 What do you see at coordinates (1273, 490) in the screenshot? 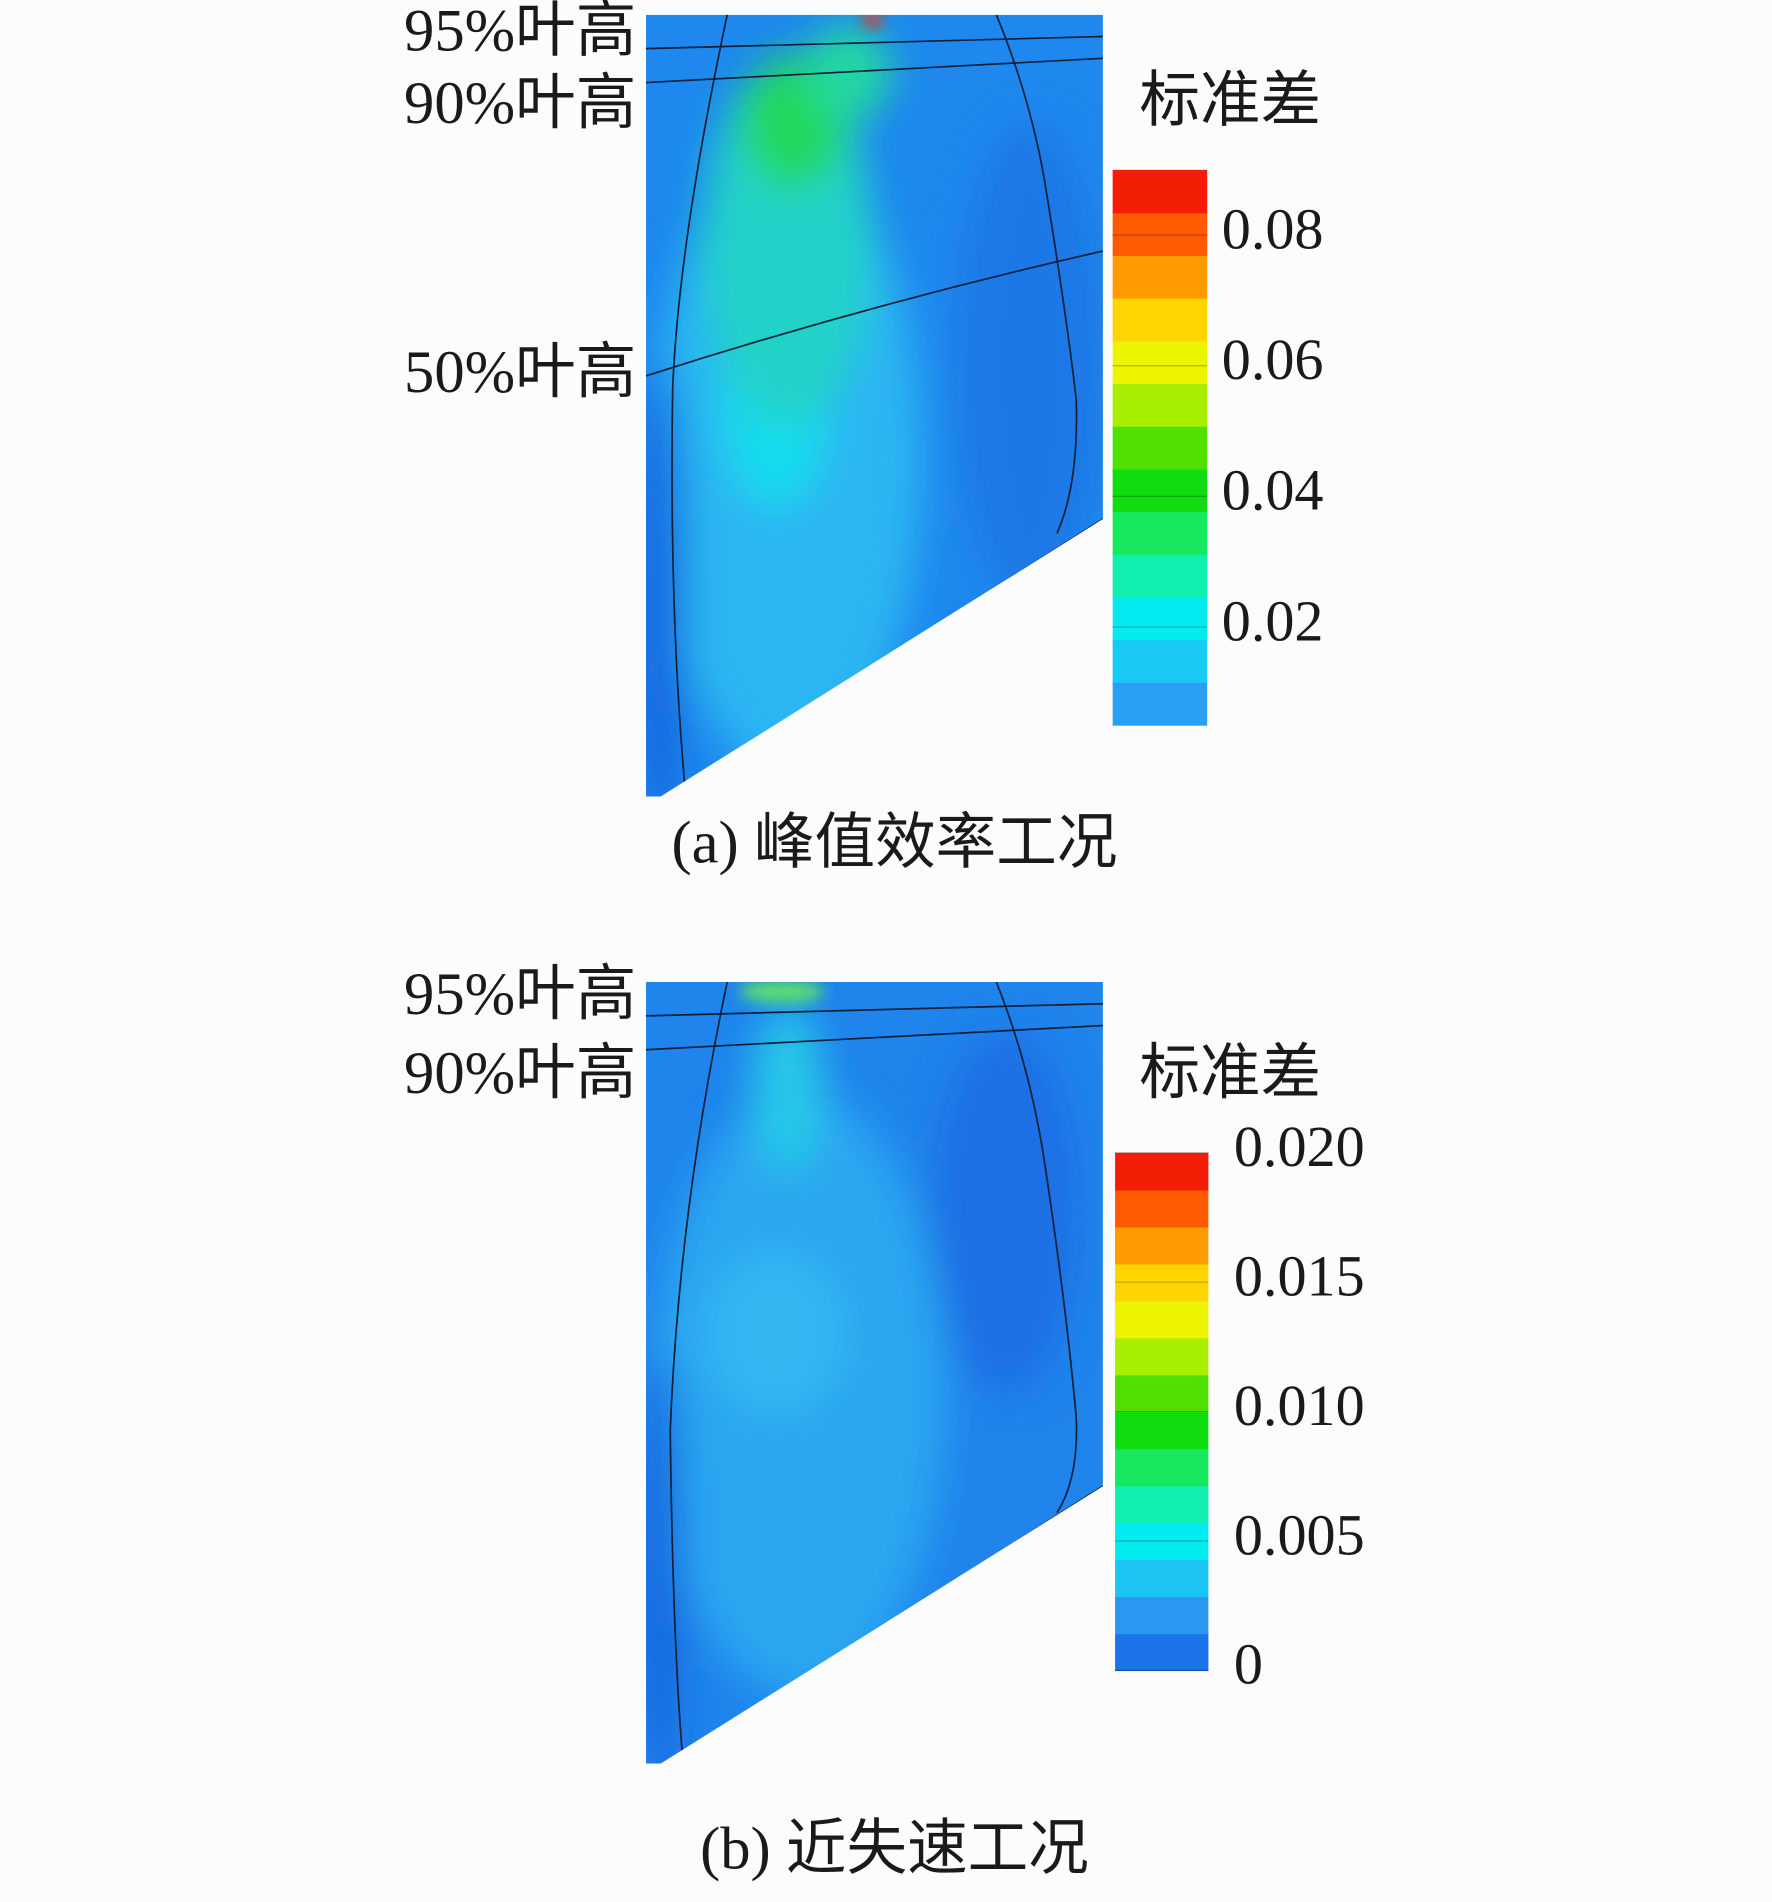
I see `colorbar-tick-label: 0.04` at bounding box center [1273, 490].